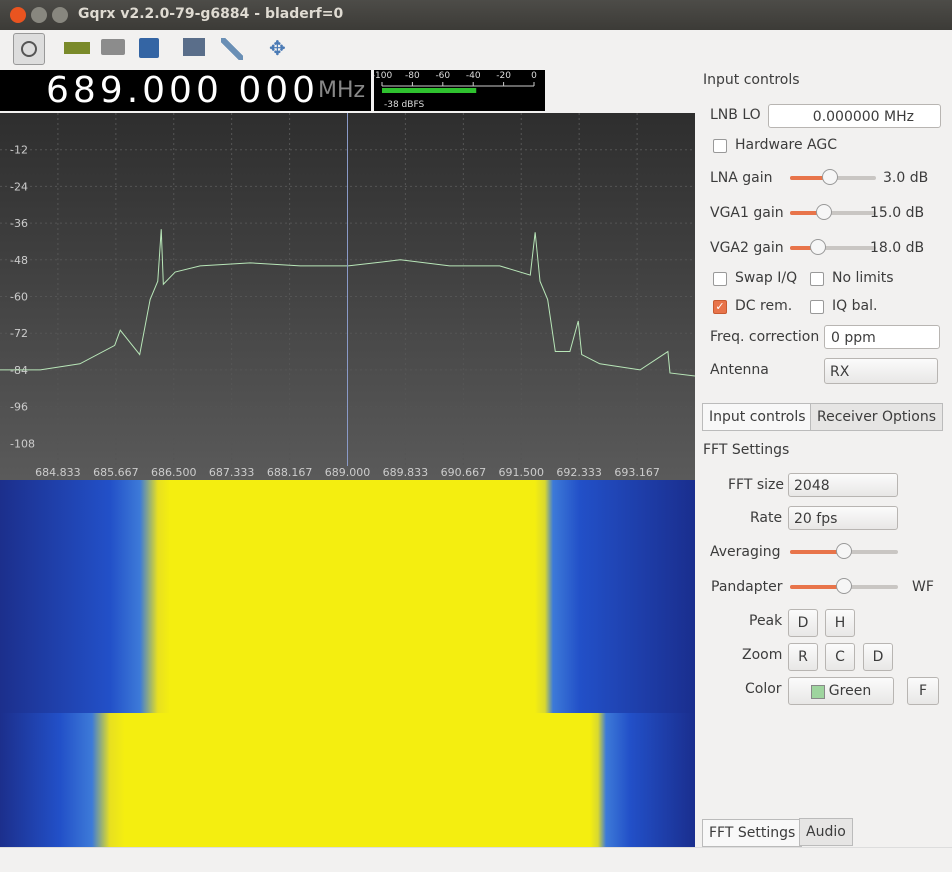  Describe the element at coordinates (232, 472) in the screenshot. I see `x-tick-label: 687.333` at that location.